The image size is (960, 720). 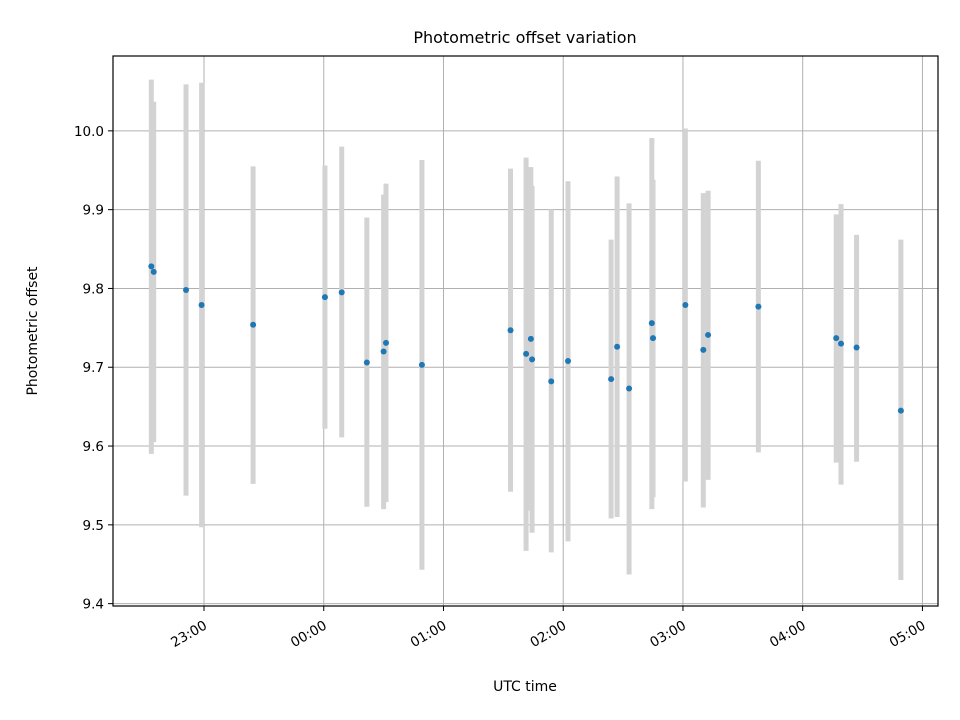 I want to click on y-tick-label: 9.7, so click(x=93, y=368).